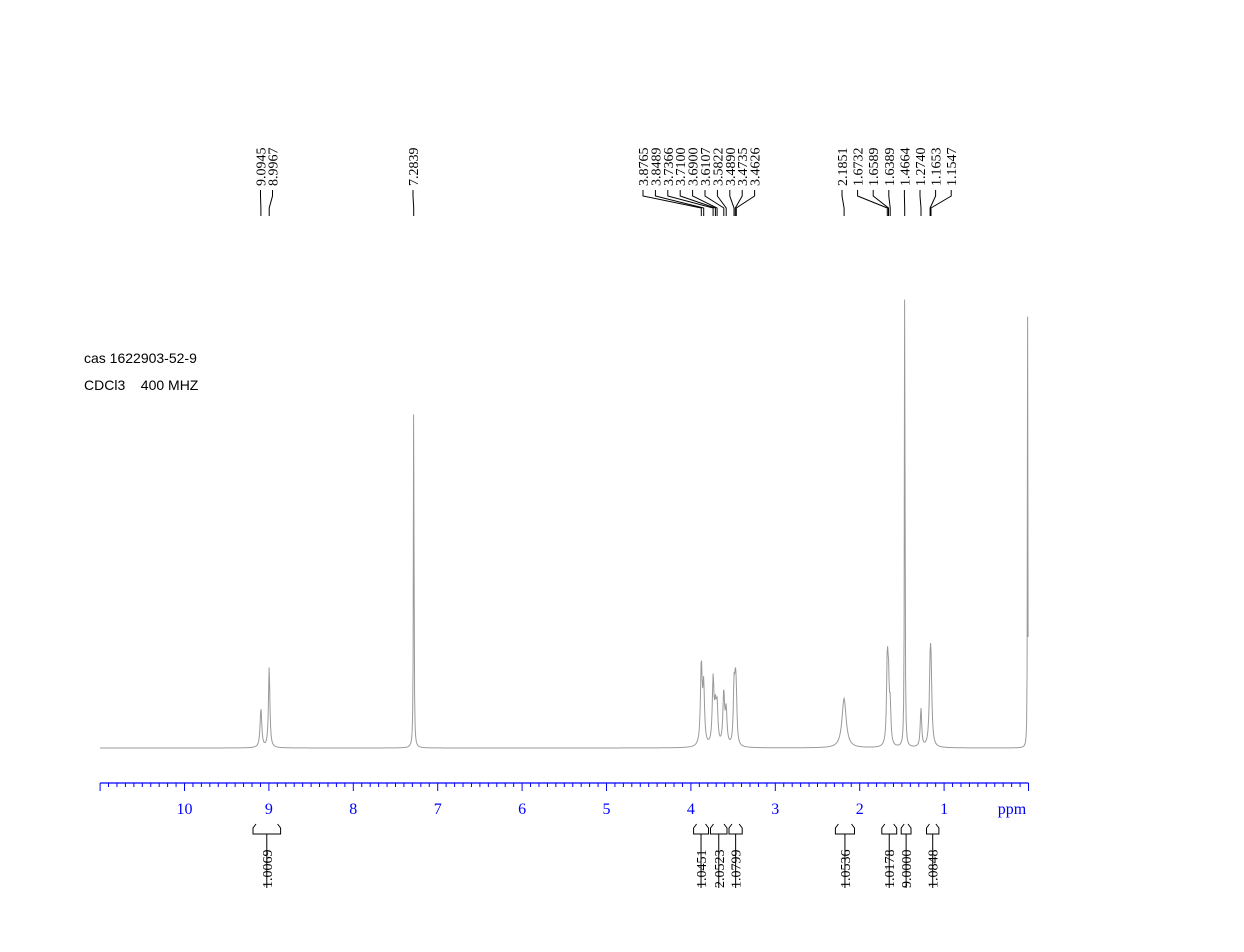 The width and height of the screenshot is (1244, 952). I want to click on x-tick-label: 1, so click(944, 809).